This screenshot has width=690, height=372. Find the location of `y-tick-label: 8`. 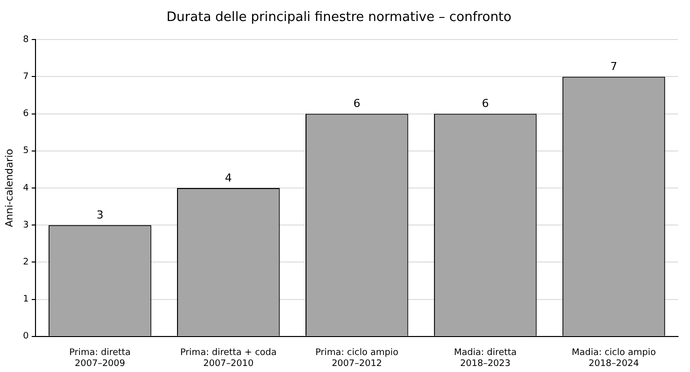

y-tick-label: 8 is located at coordinates (25, 39).